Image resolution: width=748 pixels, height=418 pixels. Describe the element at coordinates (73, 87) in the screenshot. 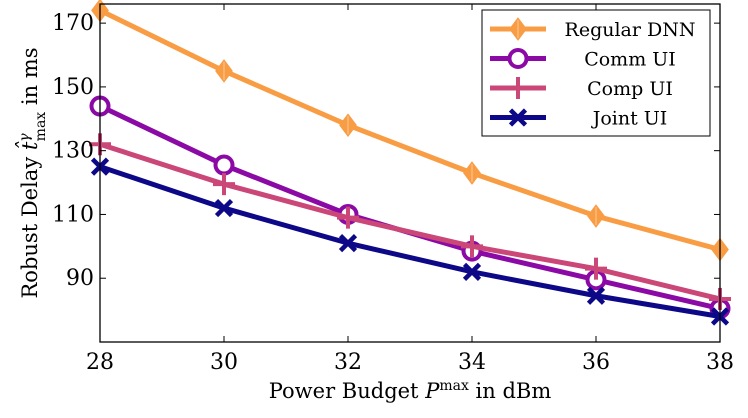

I see `y-tick-label: 150` at that location.